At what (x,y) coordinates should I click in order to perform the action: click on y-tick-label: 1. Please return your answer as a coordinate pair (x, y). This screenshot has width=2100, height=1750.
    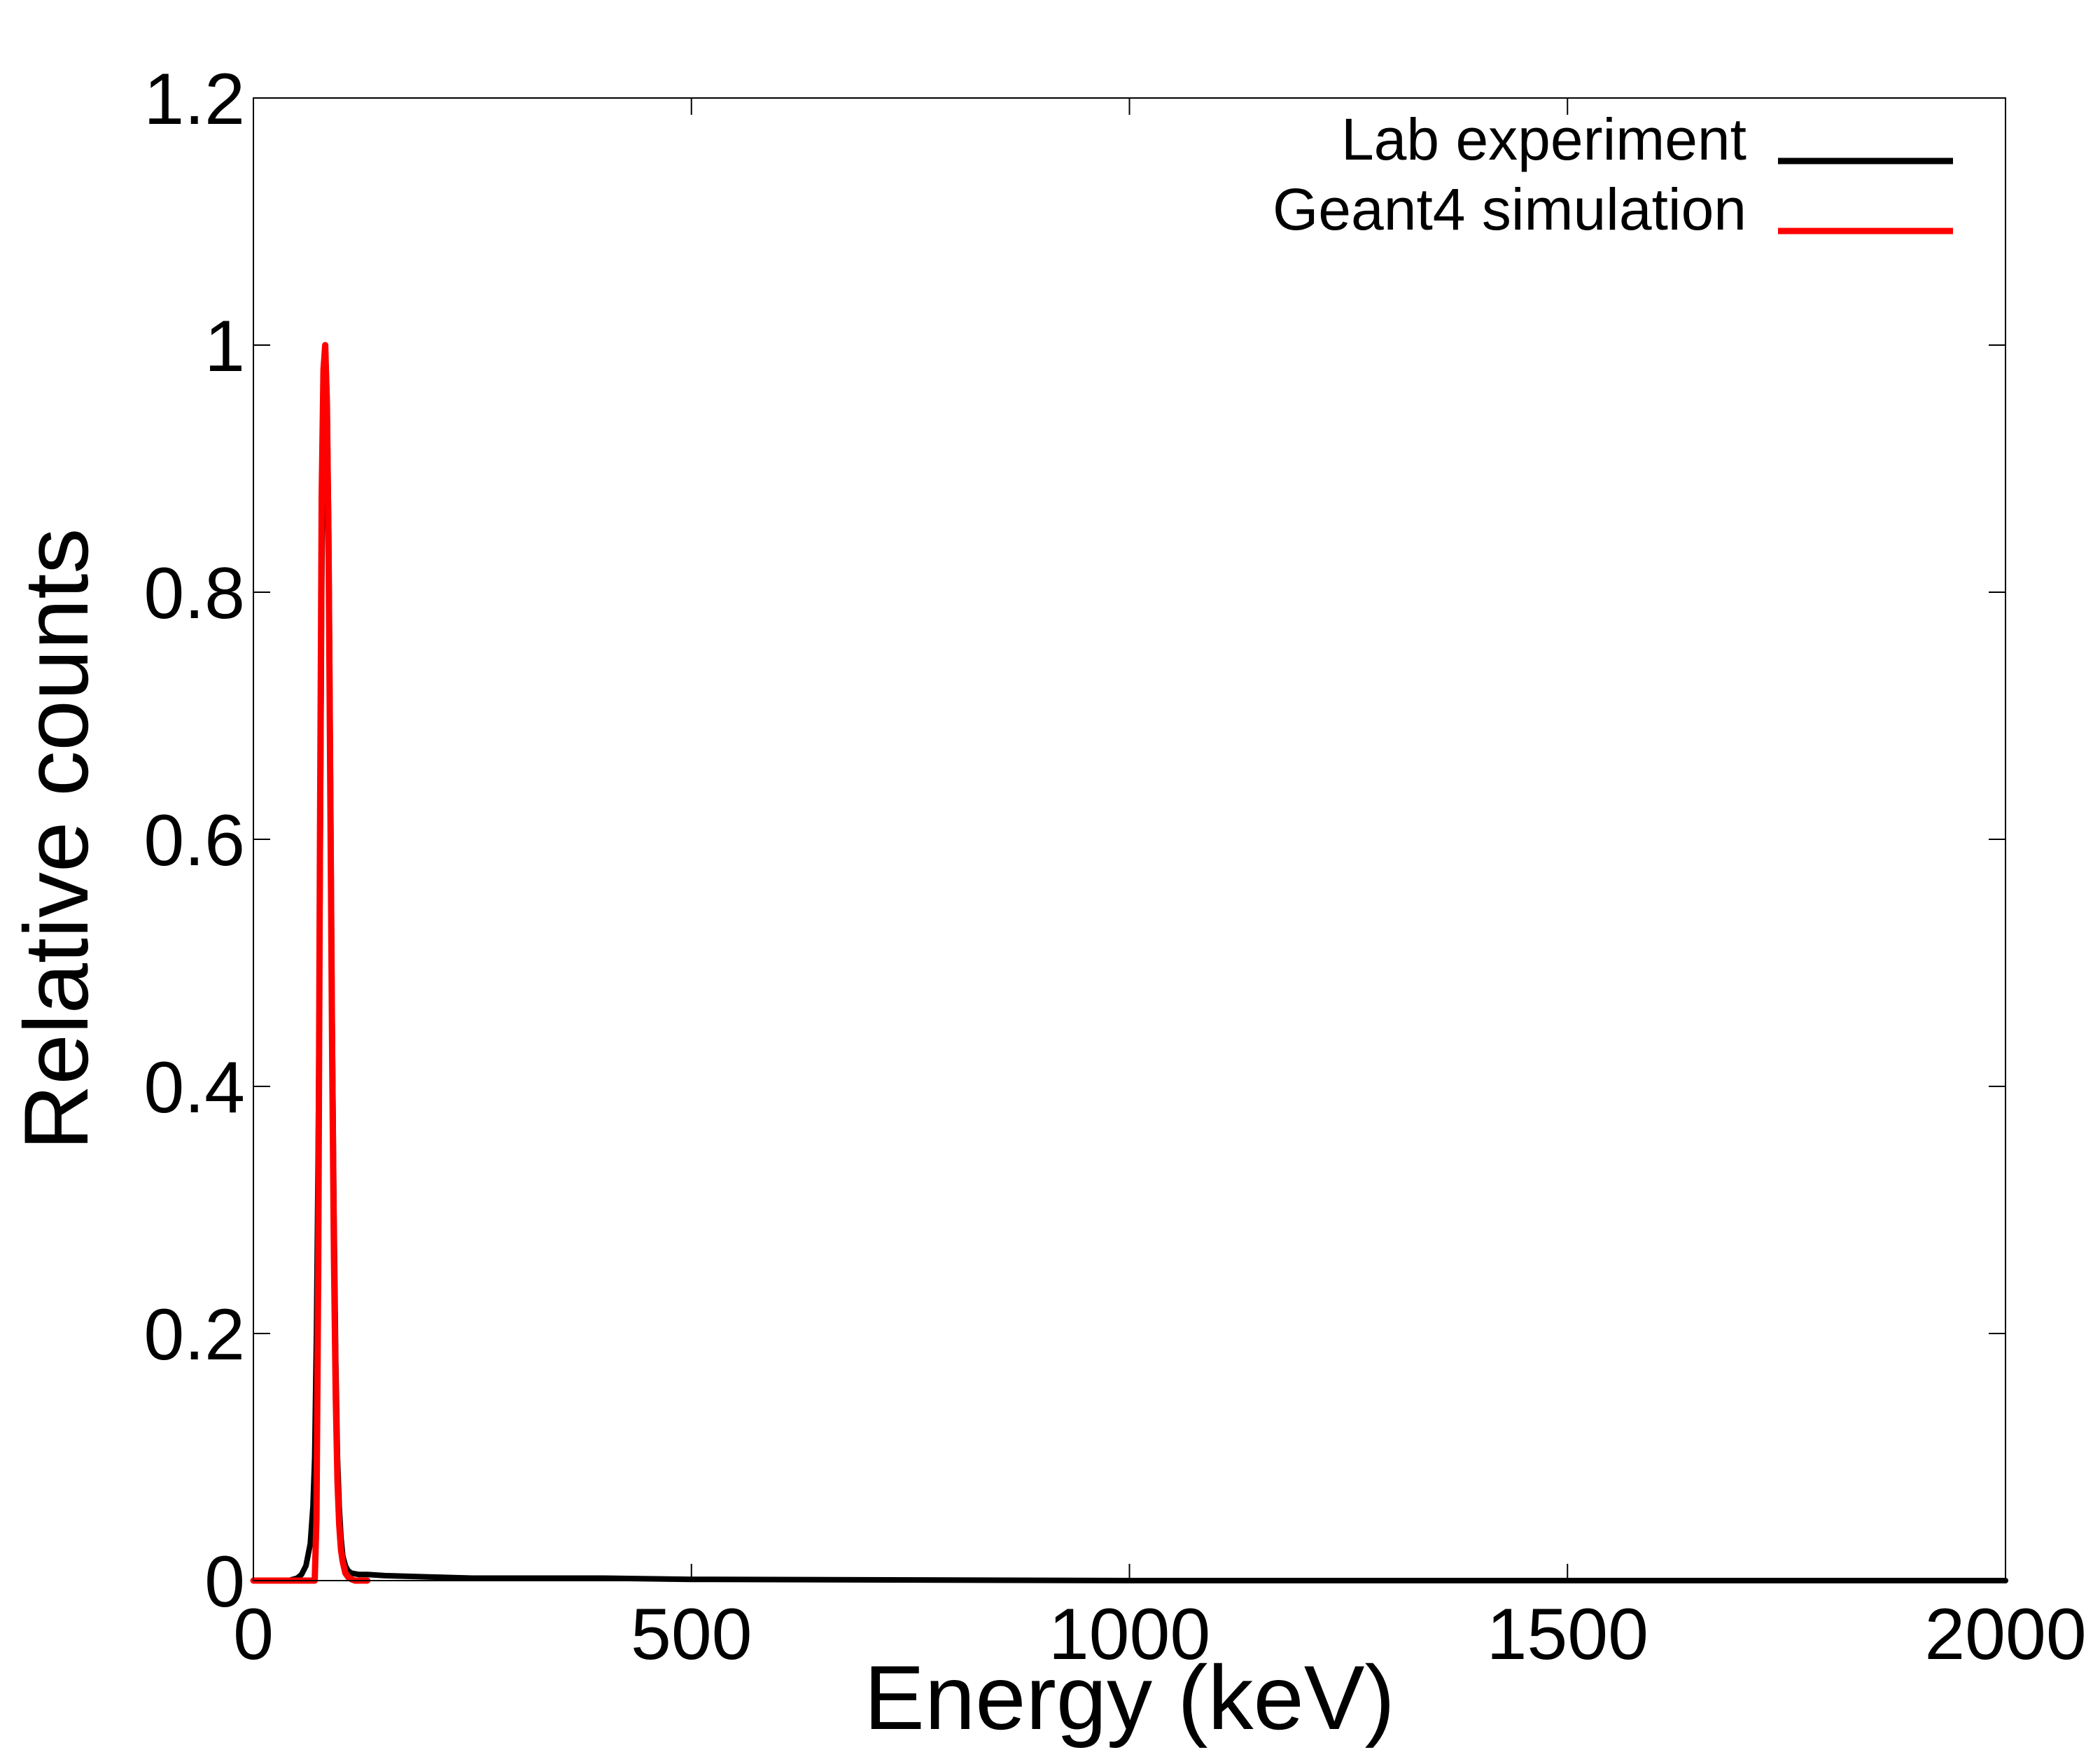
    Looking at the image, I should click on (224, 346).